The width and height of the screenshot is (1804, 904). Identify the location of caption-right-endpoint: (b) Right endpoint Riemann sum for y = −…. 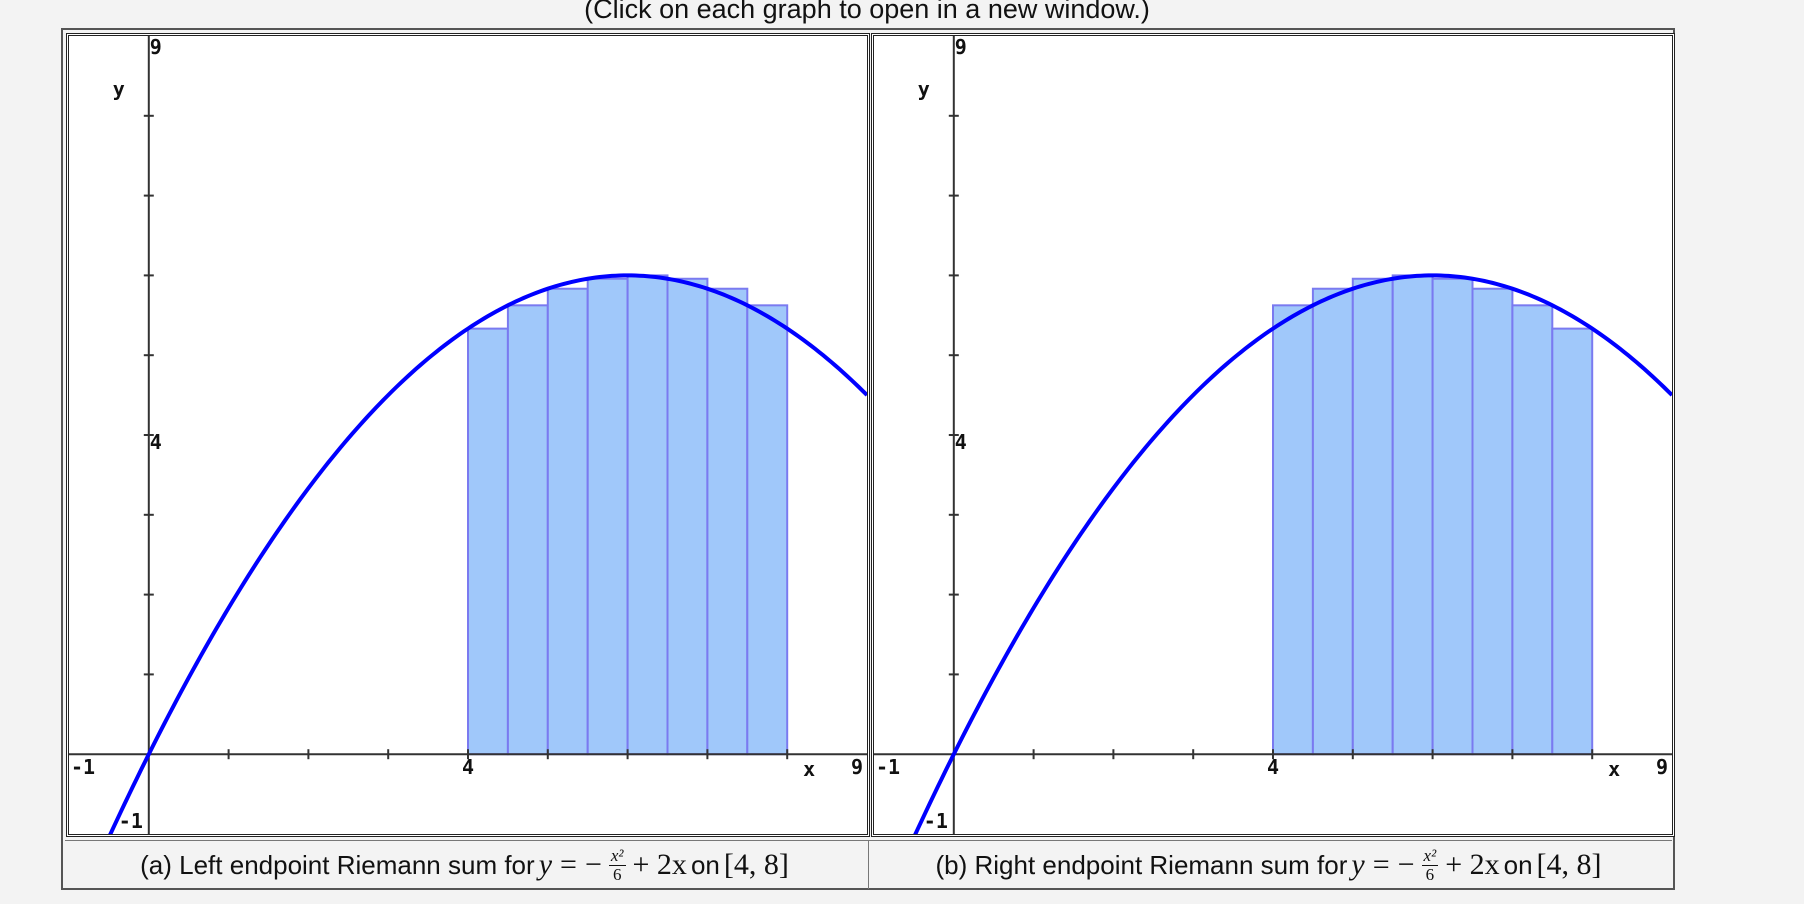
(1270, 864).